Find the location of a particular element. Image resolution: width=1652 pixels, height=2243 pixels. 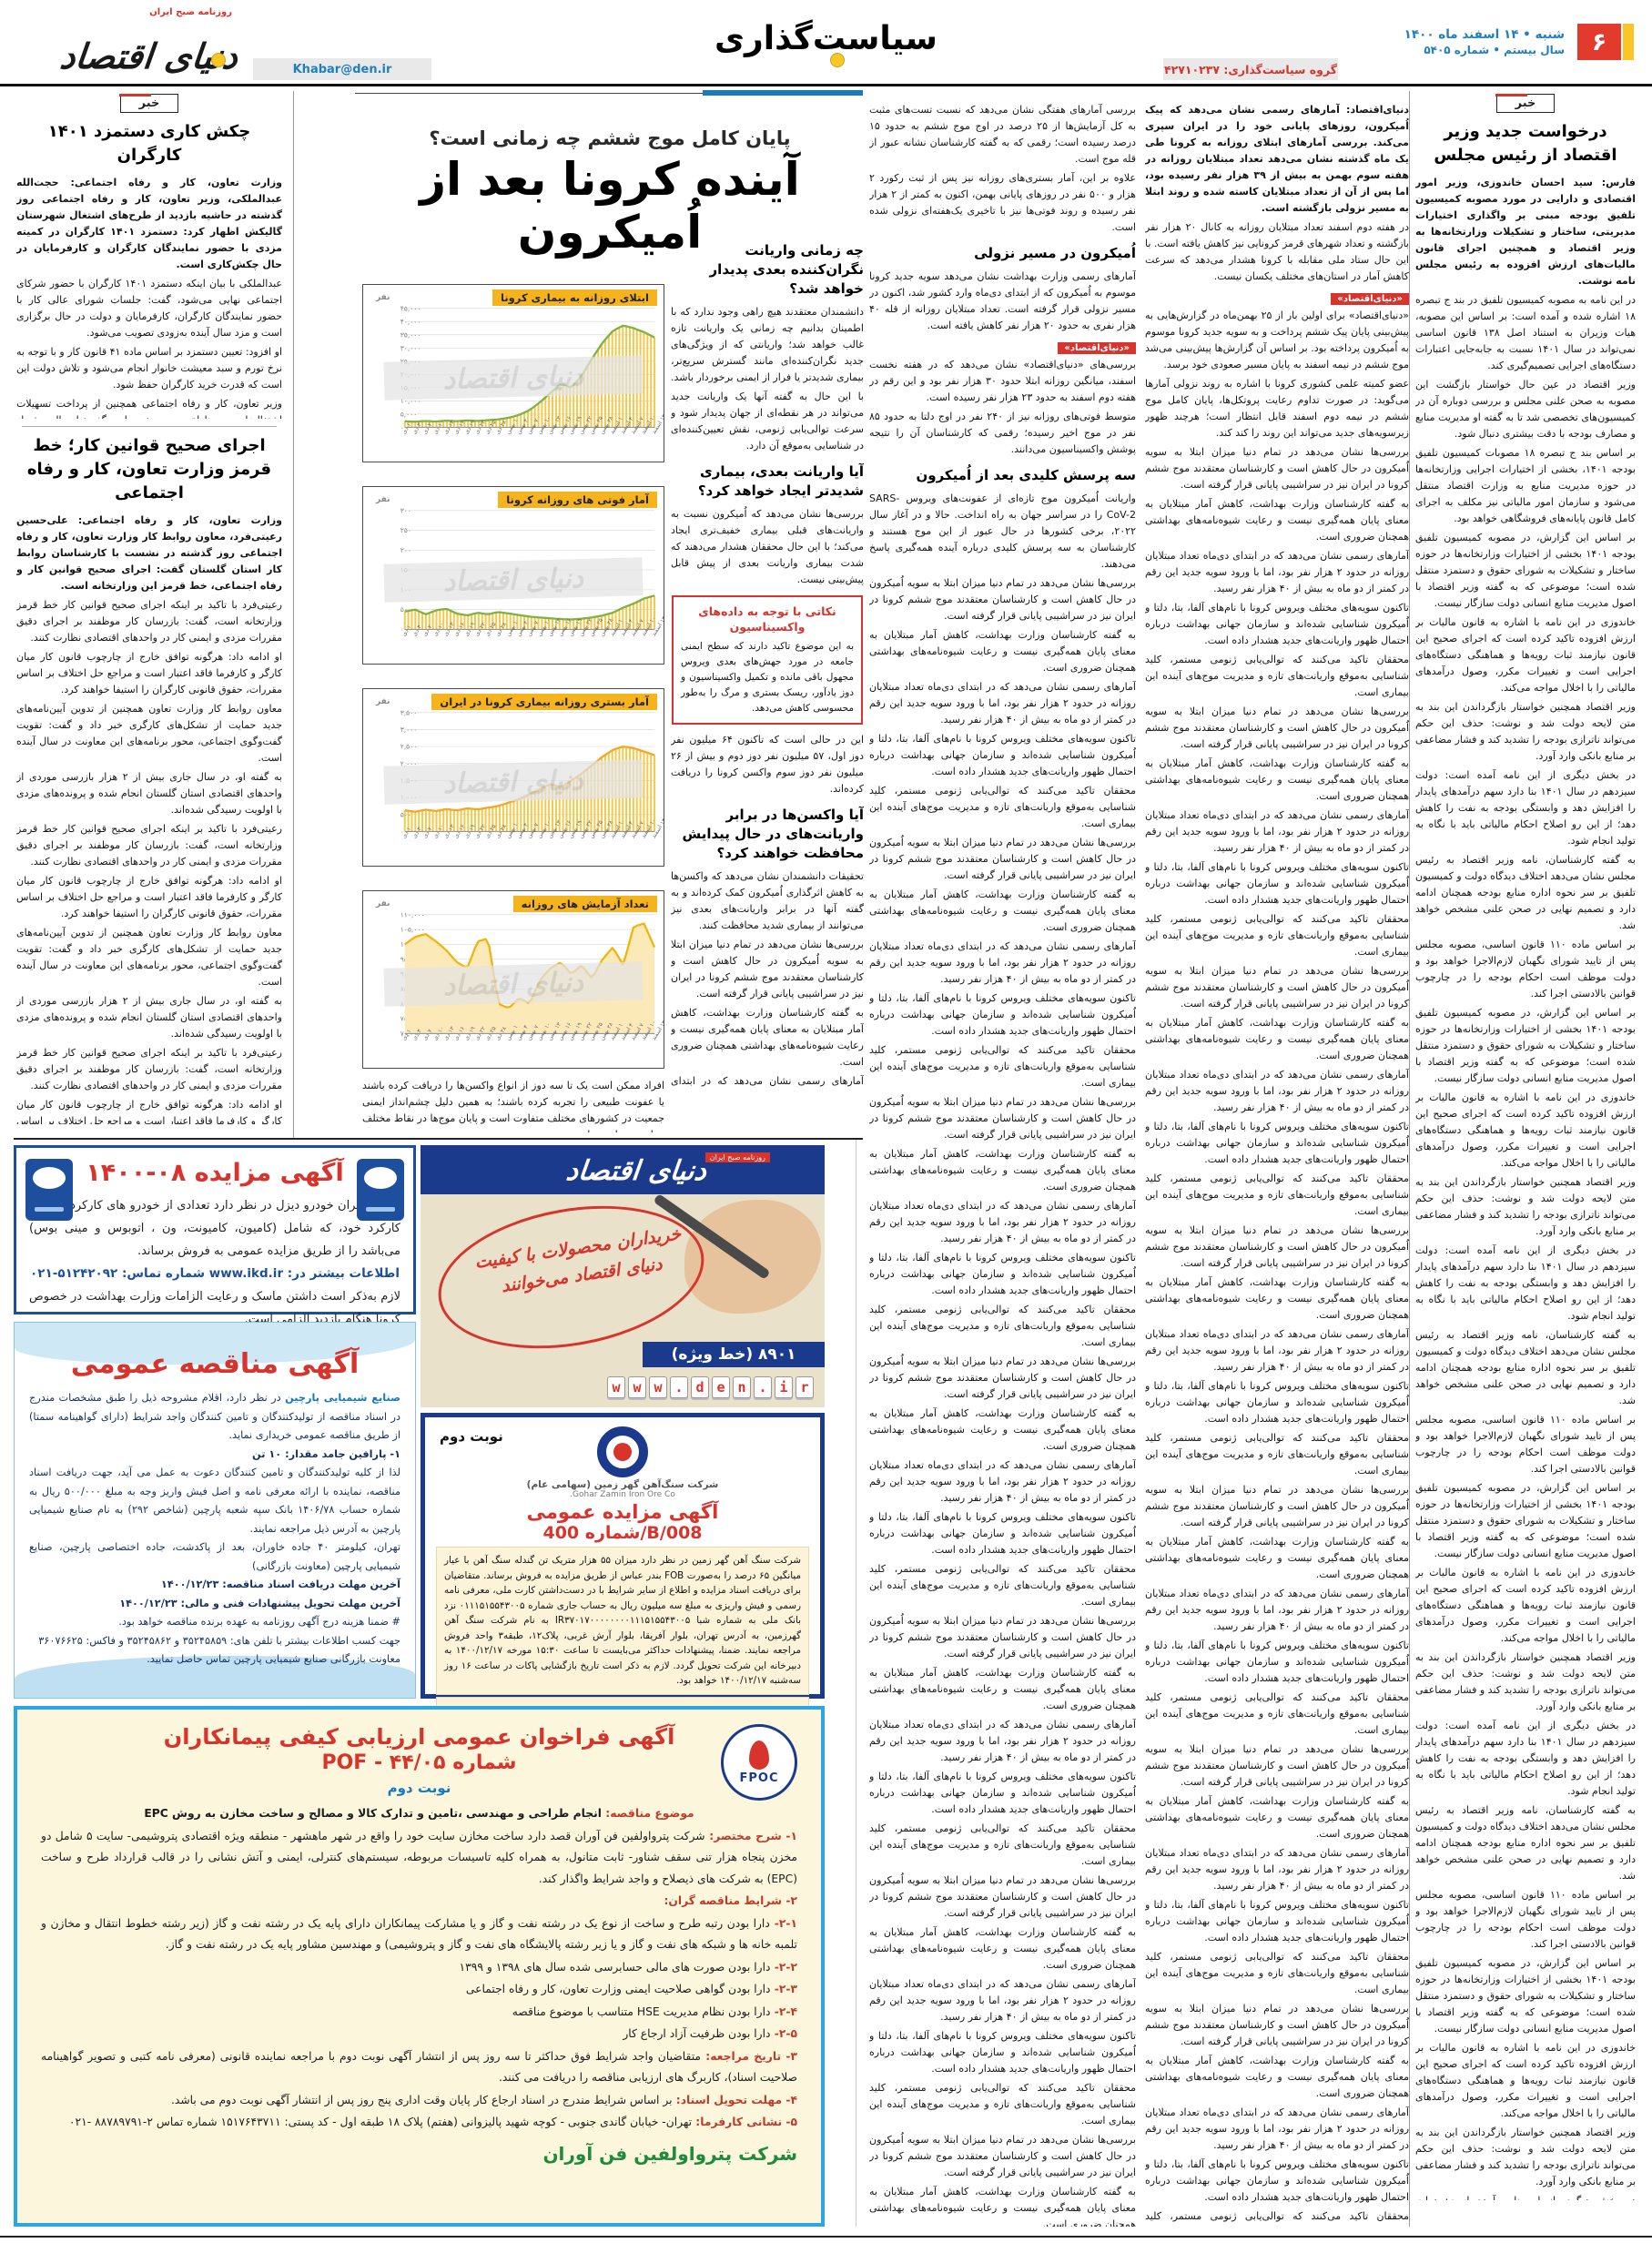

chart-unit-label: نفر is located at coordinates (383, 904).